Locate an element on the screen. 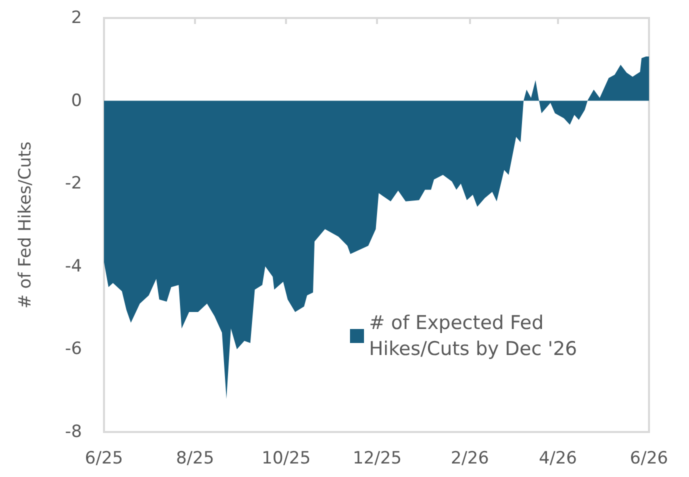  y-tick-label: -4 is located at coordinates (73, 266).